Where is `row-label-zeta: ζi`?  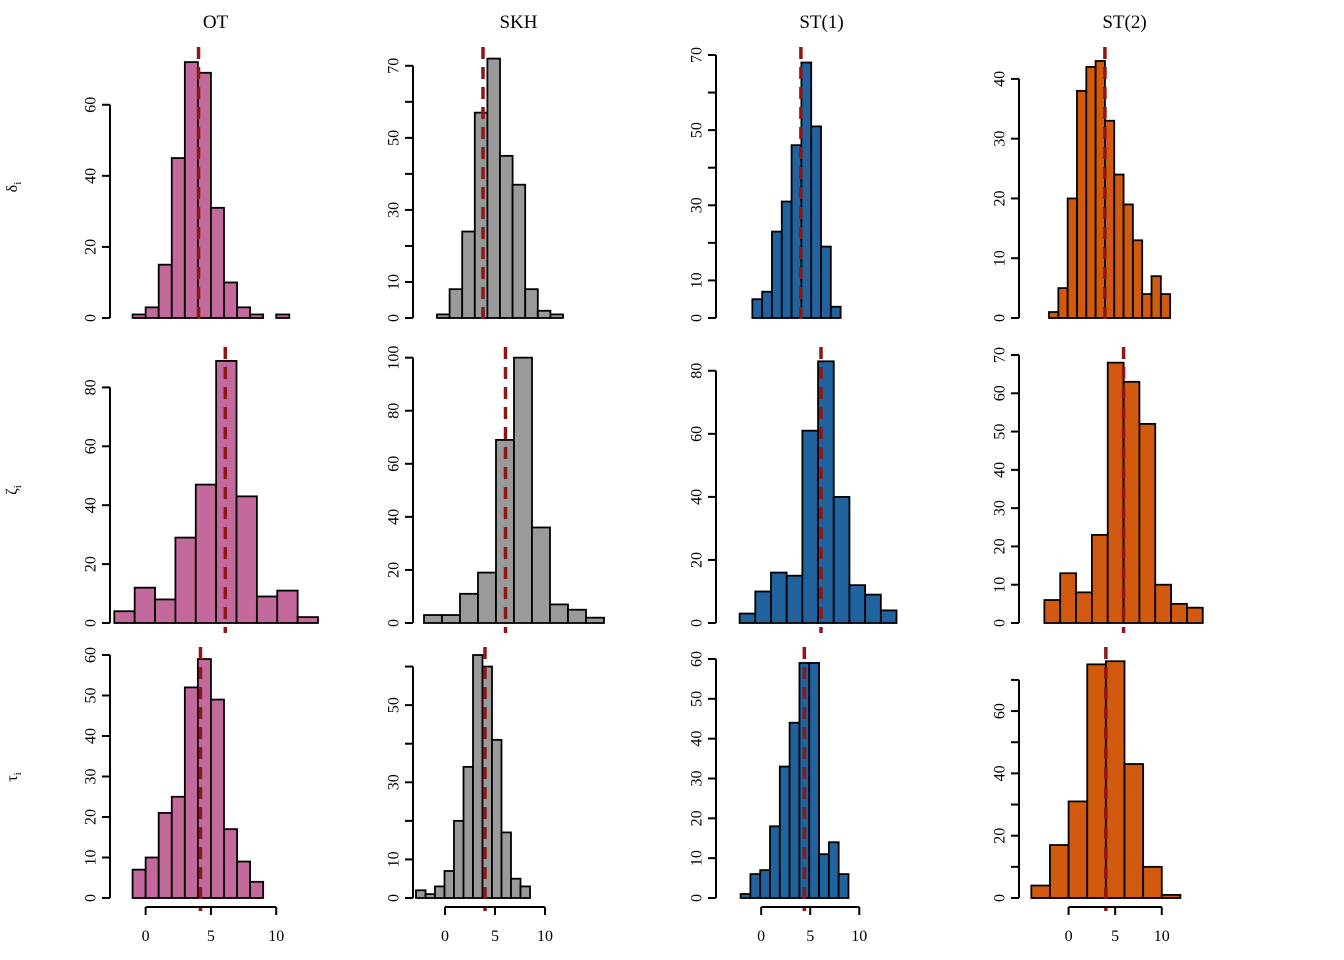 row-label-zeta: ζi is located at coordinates (14, 490).